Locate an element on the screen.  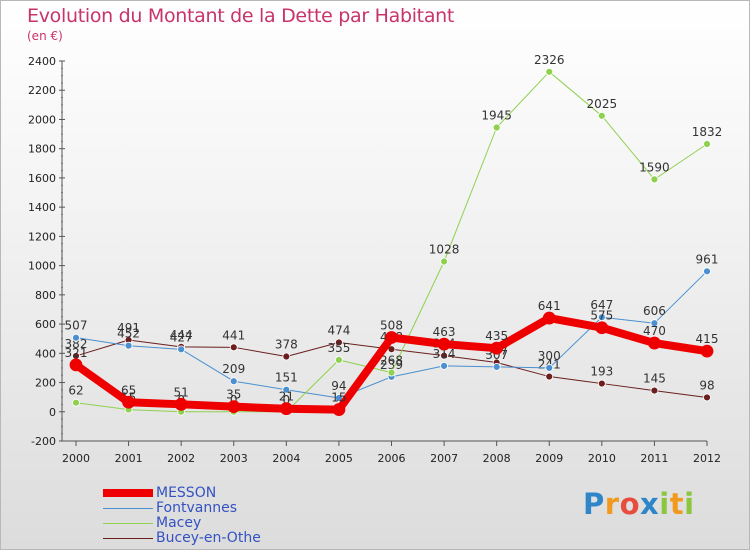
data-label-messon: 21 is located at coordinates (286, 397).